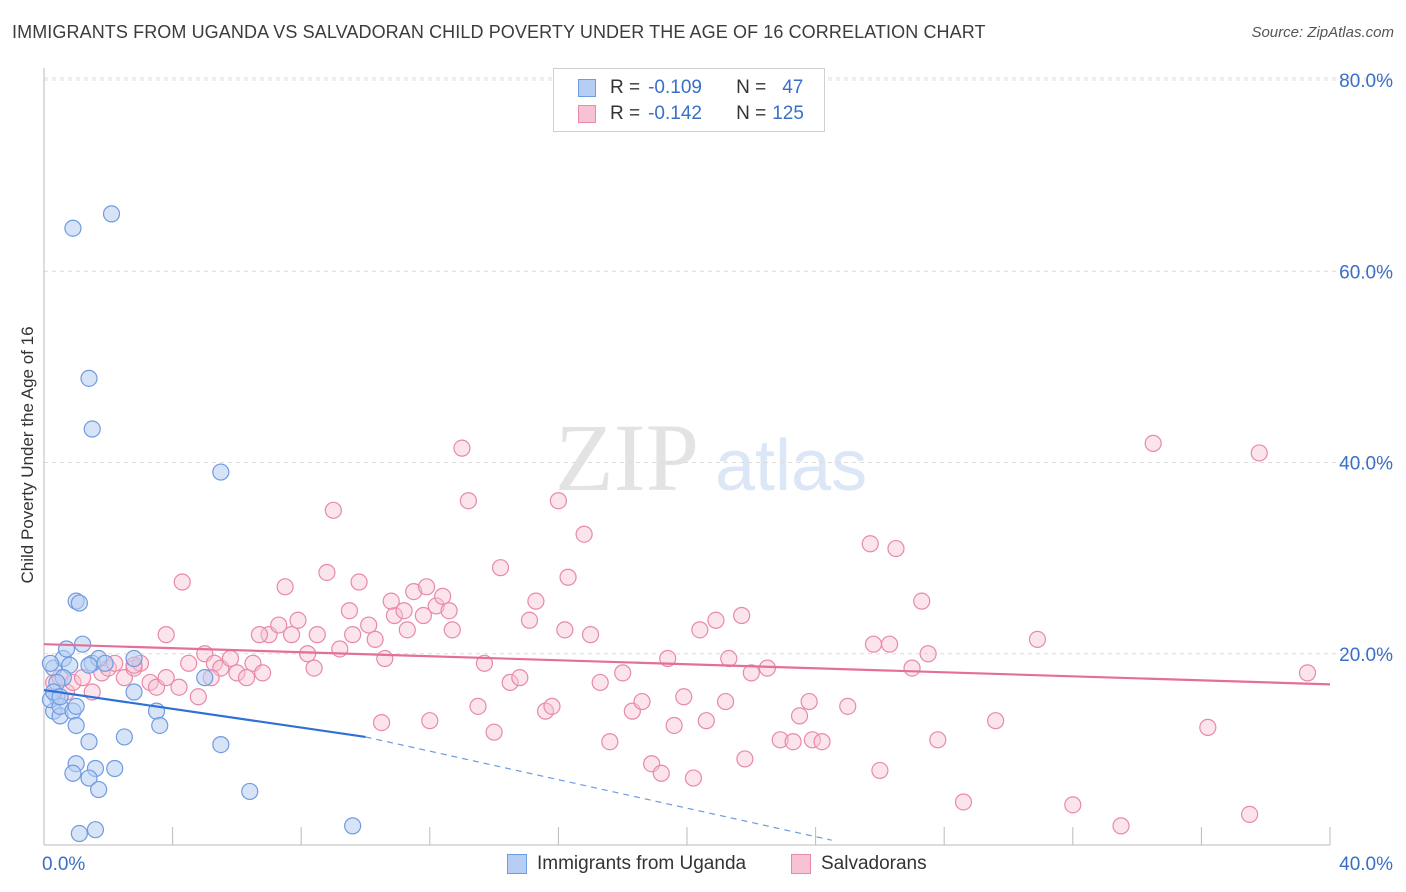 The width and height of the screenshot is (1406, 892). I want to click on watermark-zip: ZIP, so click(627, 457).